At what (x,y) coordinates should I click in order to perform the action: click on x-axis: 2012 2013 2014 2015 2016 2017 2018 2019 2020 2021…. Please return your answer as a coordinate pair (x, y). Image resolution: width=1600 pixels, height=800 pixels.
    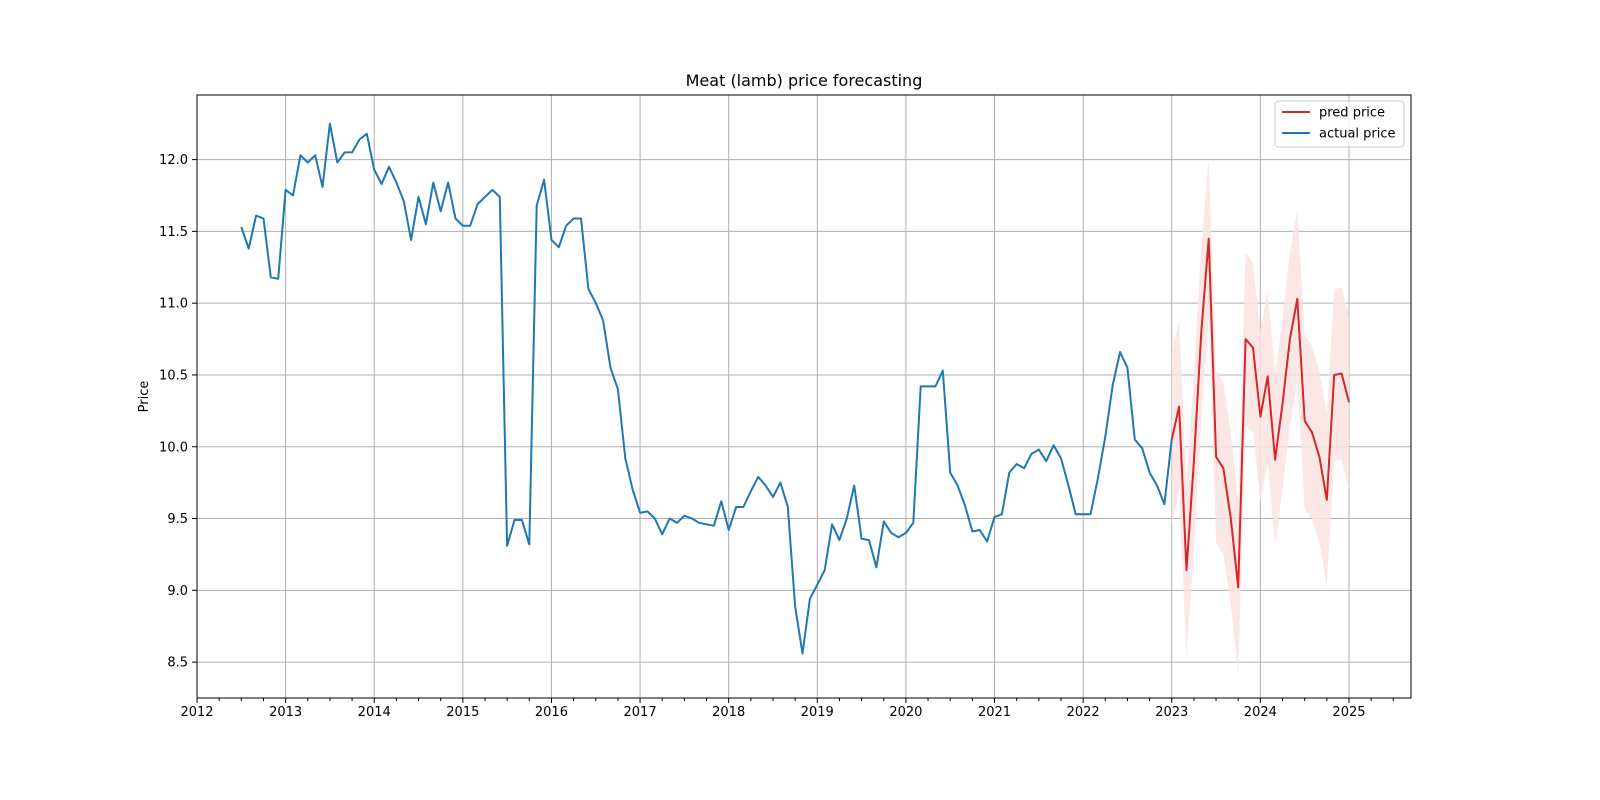
    Looking at the image, I should click on (787, 709).